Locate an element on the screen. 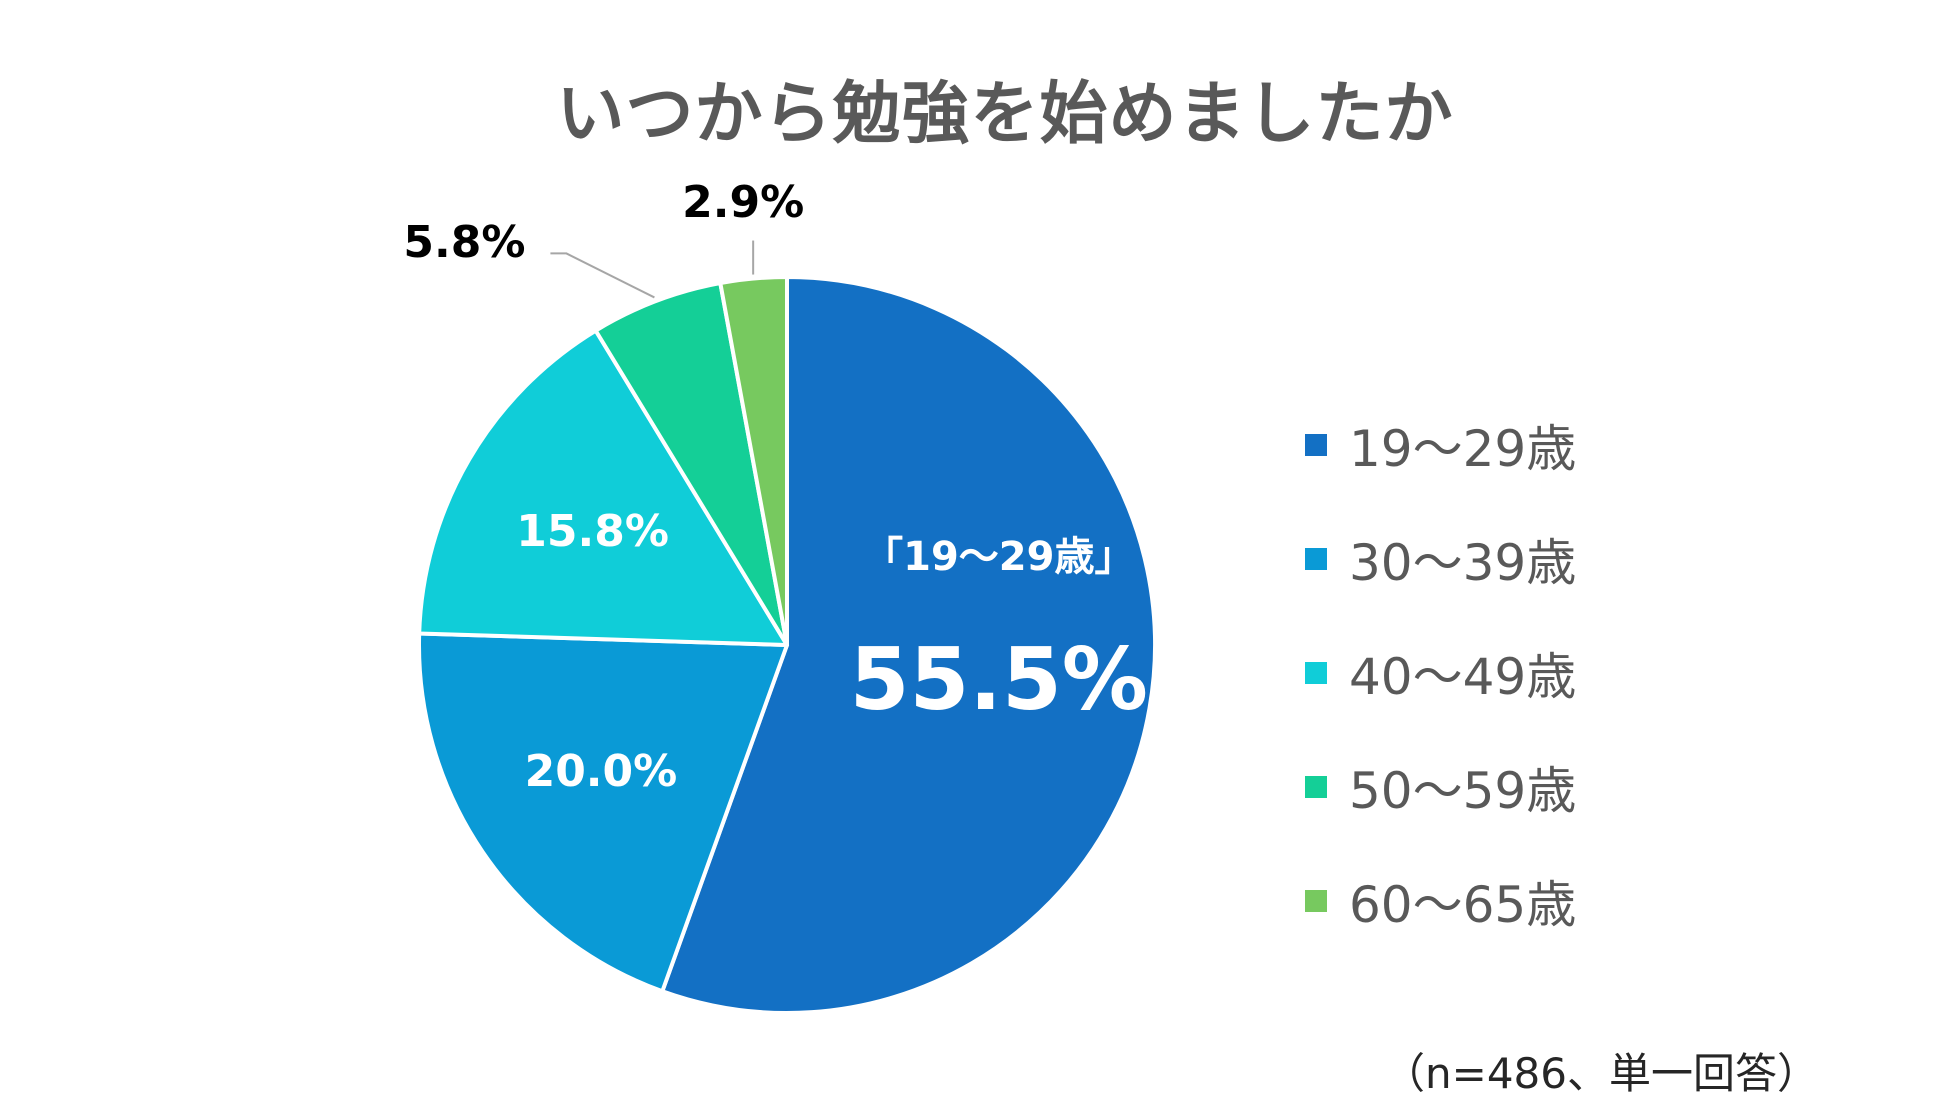  legend-item: 50～59歳 is located at coordinates (1440, 787).